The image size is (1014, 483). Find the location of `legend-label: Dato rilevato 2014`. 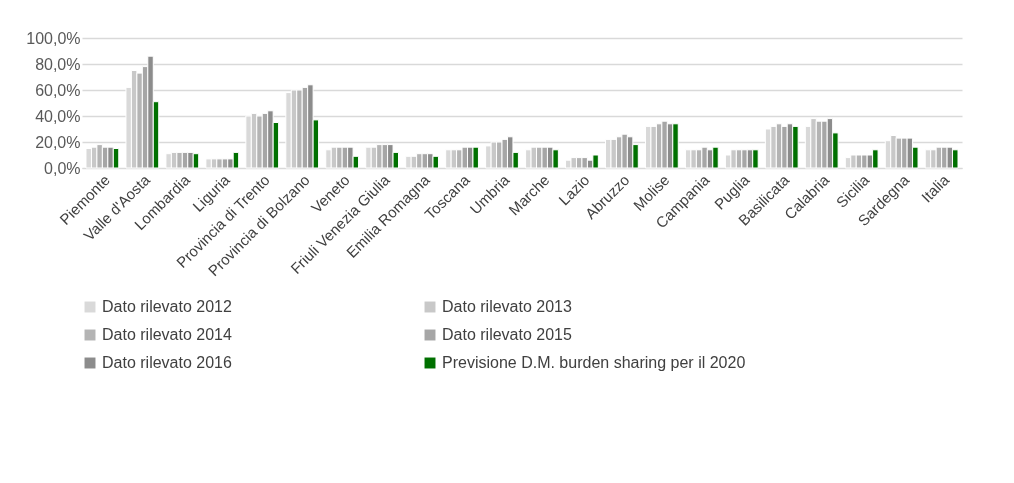

legend-label: Dato rilevato 2014 is located at coordinates (167, 334).